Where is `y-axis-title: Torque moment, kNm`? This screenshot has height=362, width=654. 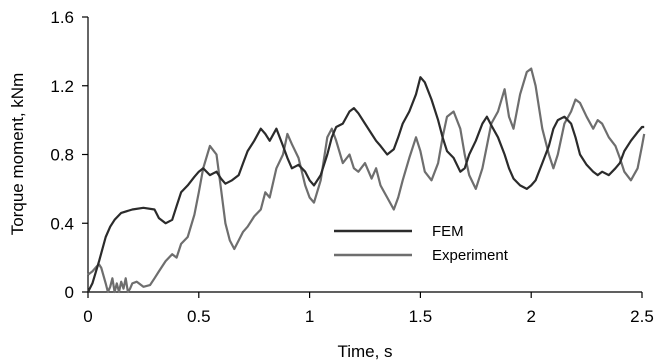 y-axis-title: Torque moment, kNm is located at coordinates (17, 154).